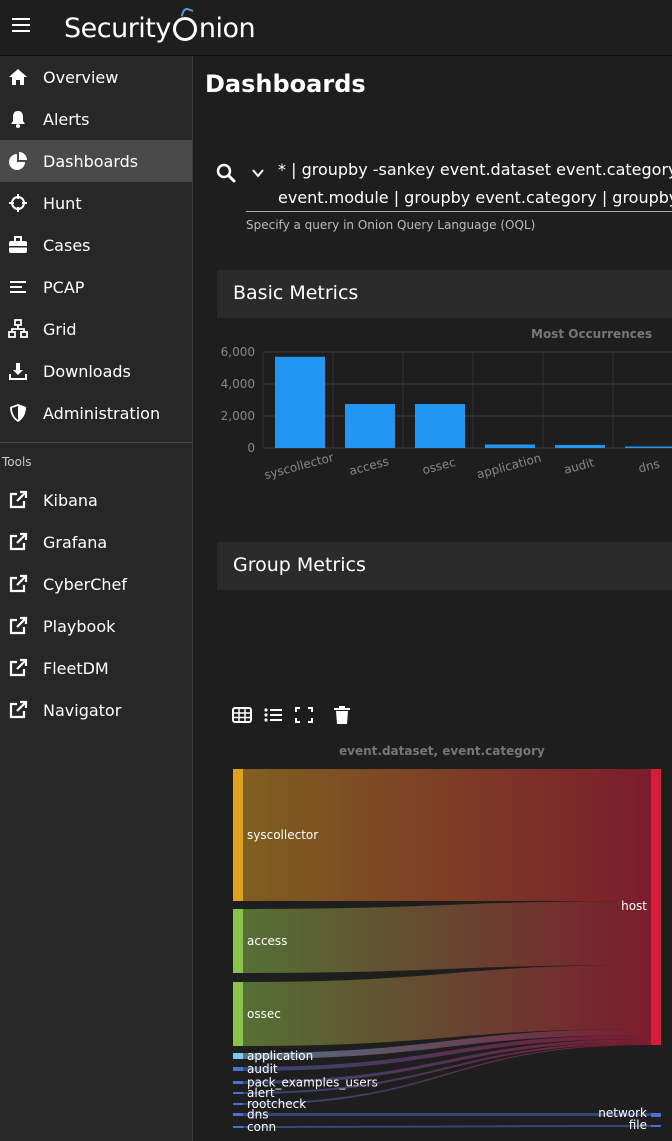  What do you see at coordinates (96, 413) in the screenshot?
I see `sidebar-item-administration: Administration` at bounding box center [96, 413].